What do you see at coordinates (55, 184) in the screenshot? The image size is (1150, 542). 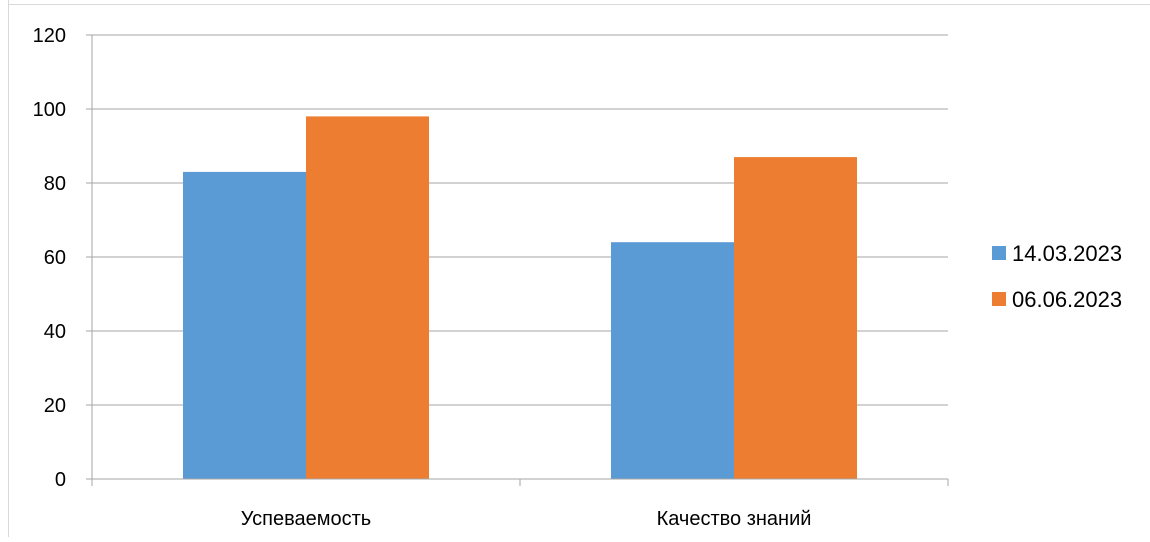 I see `y-tick-label-80: 80` at bounding box center [55, 184].